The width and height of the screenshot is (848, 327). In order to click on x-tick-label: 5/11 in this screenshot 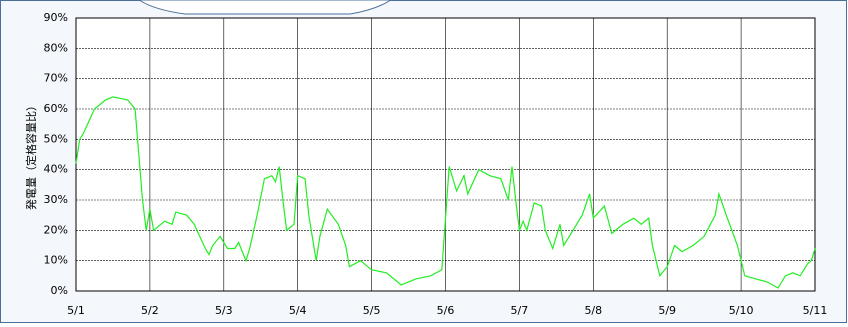, I will do `click(815, 310)`.